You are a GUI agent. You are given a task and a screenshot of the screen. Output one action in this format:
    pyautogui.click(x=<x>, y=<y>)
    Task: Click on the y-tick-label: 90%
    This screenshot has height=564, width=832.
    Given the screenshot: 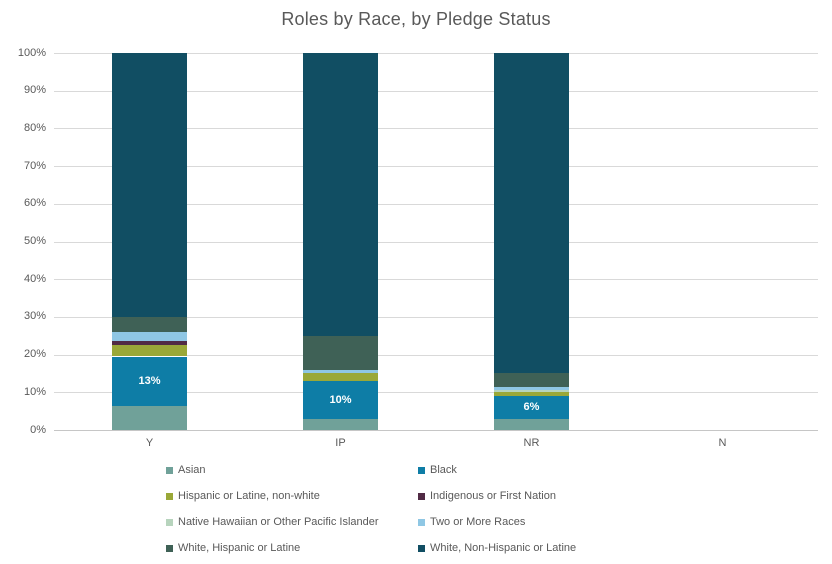 What is the action you would take?
    pyautogui.click(x=34, y=90)
    